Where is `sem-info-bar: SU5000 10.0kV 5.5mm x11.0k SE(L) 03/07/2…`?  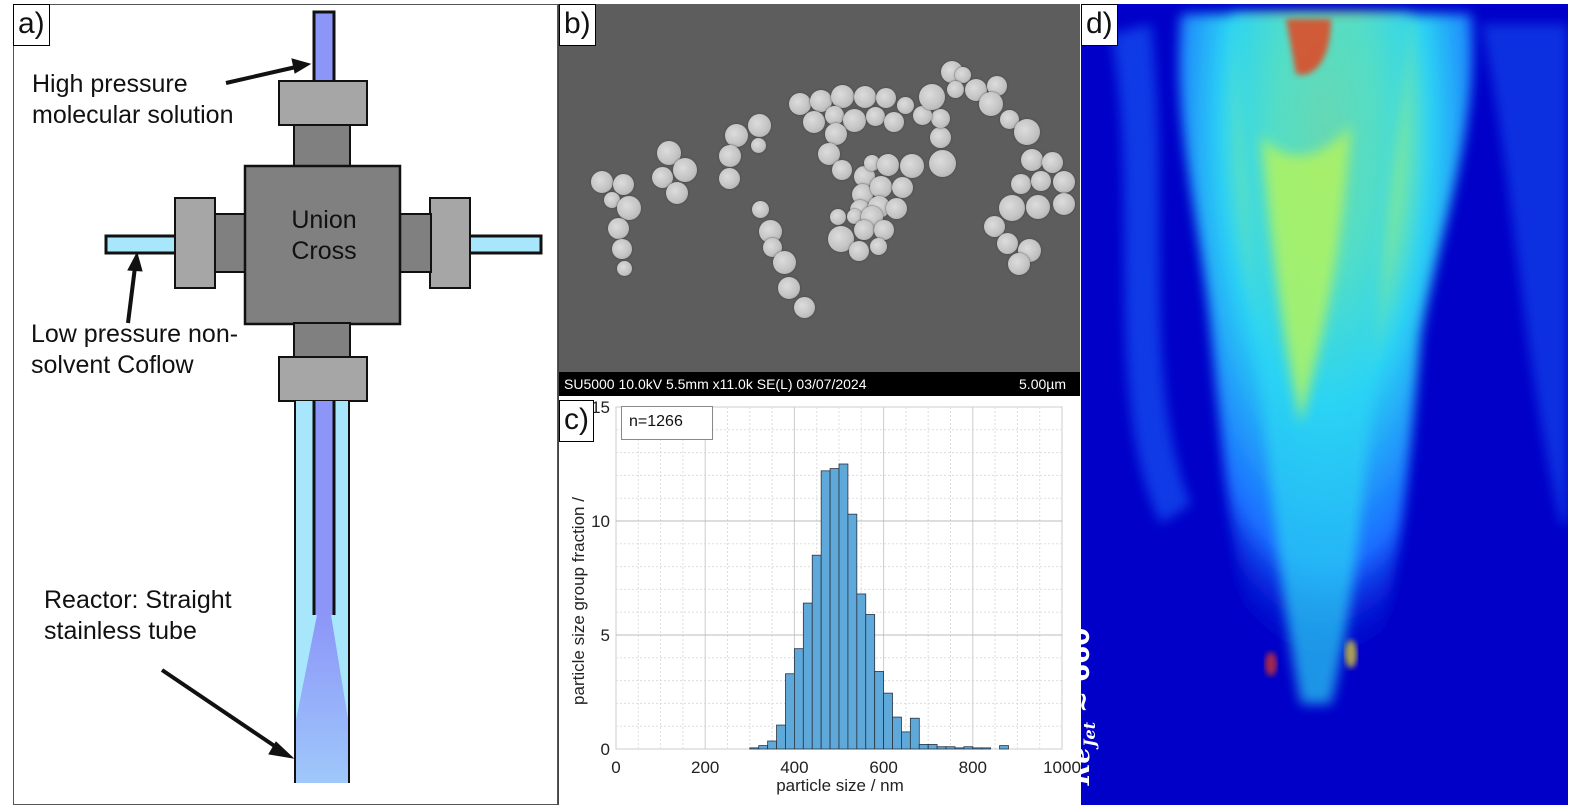 sem-info-bar: SU5000 10.0kV 5.5mm x11.0k SE(L) 03/07/2… is located at coordinates (819, 384).